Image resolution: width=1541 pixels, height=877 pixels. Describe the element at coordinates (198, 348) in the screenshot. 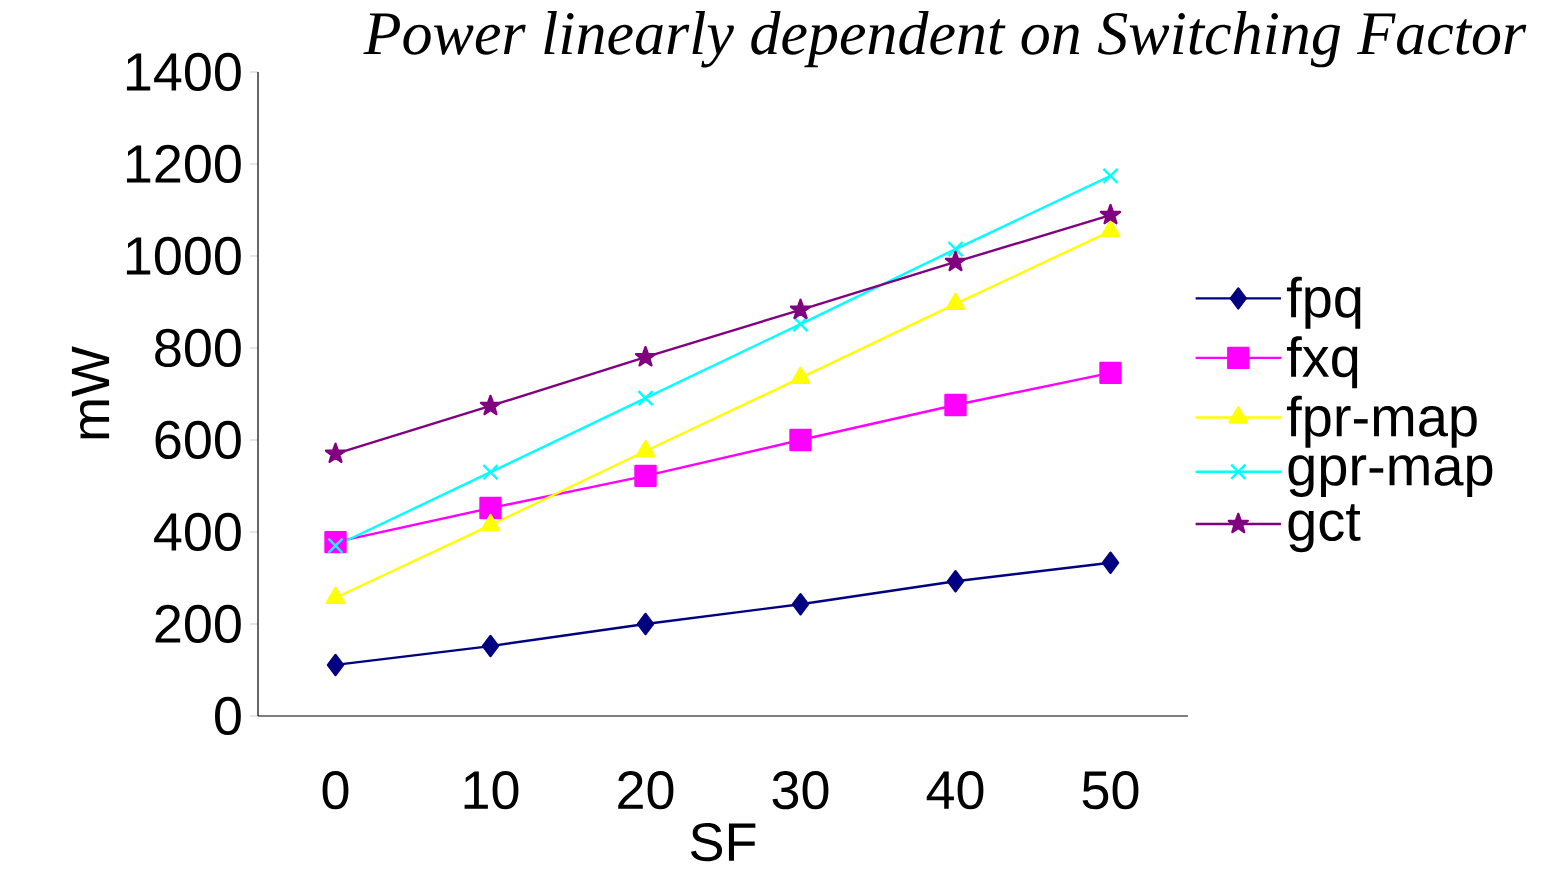

I see `y-tick-label: 800` at that location.